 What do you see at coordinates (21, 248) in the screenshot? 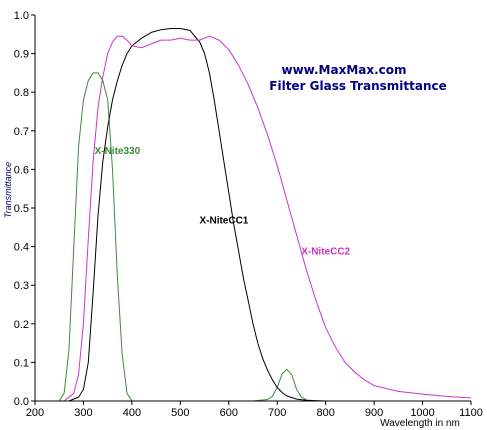
I see `y-tick-label: 0.4` at bounding box center [21, 248].